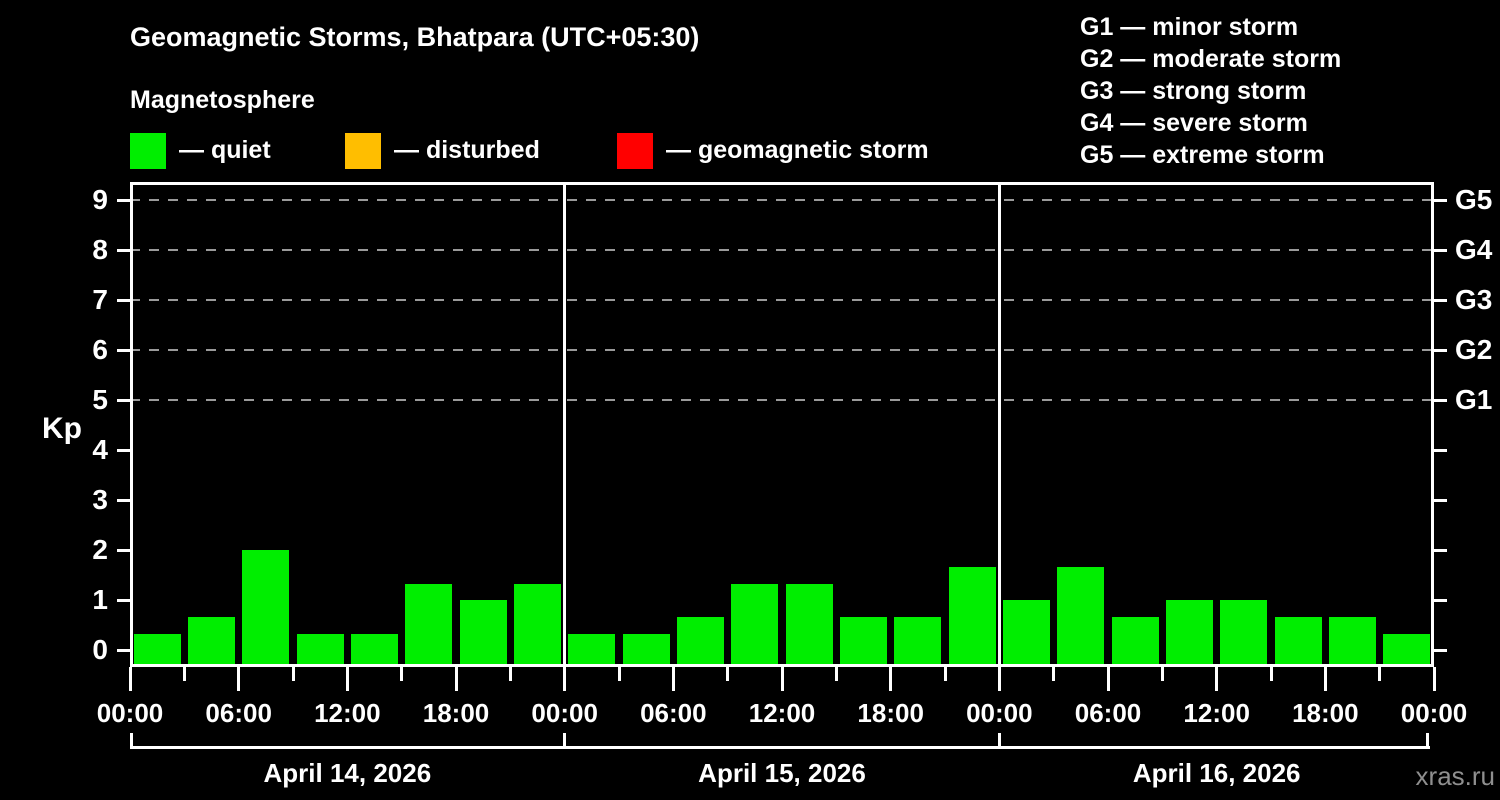  Describe the element at coordinates (100, 549) in the screenshot. I see `y-axis-label: 2` at that location.